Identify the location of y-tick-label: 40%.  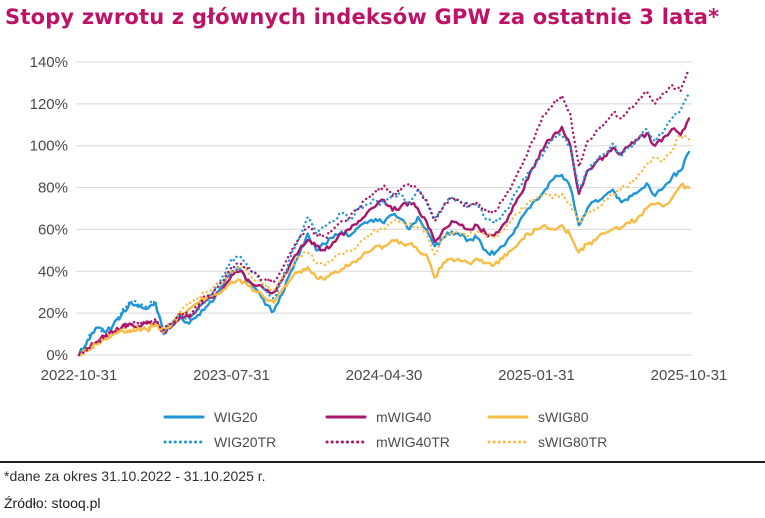
(53, 271).